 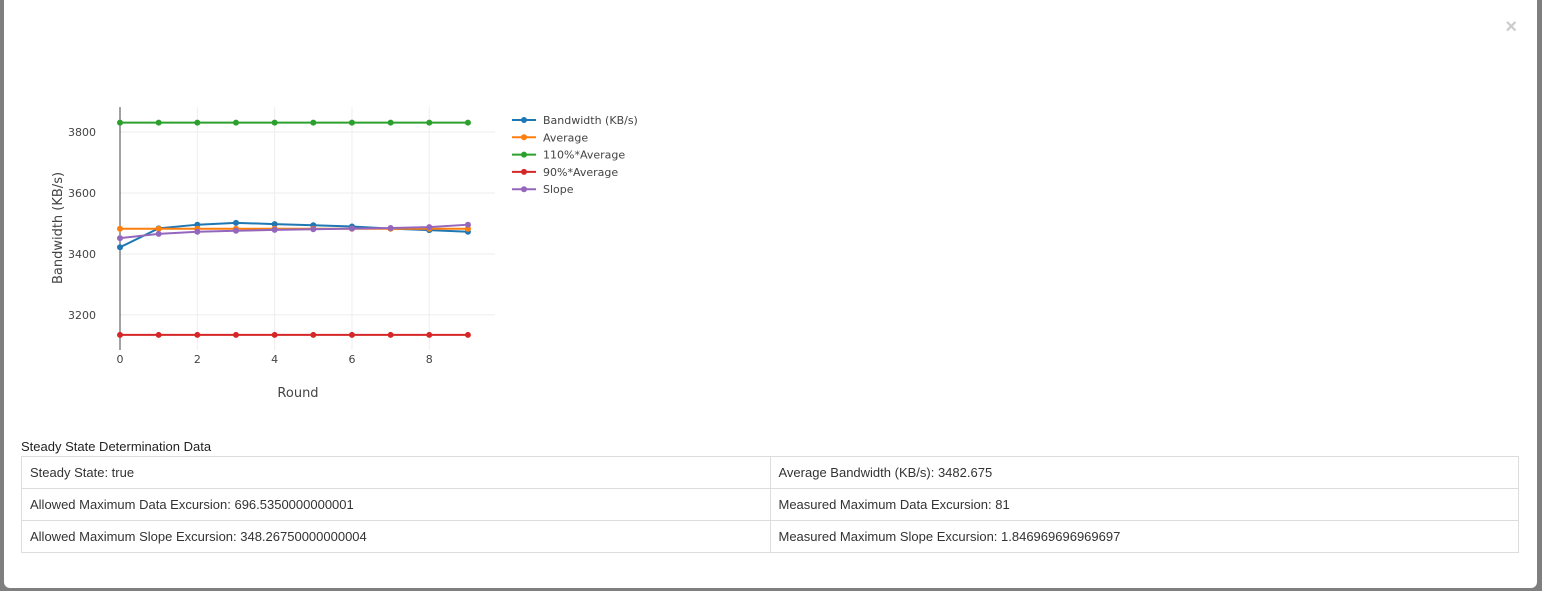 I want to click on legend-entry: Slope, so click(x=558, y=189).